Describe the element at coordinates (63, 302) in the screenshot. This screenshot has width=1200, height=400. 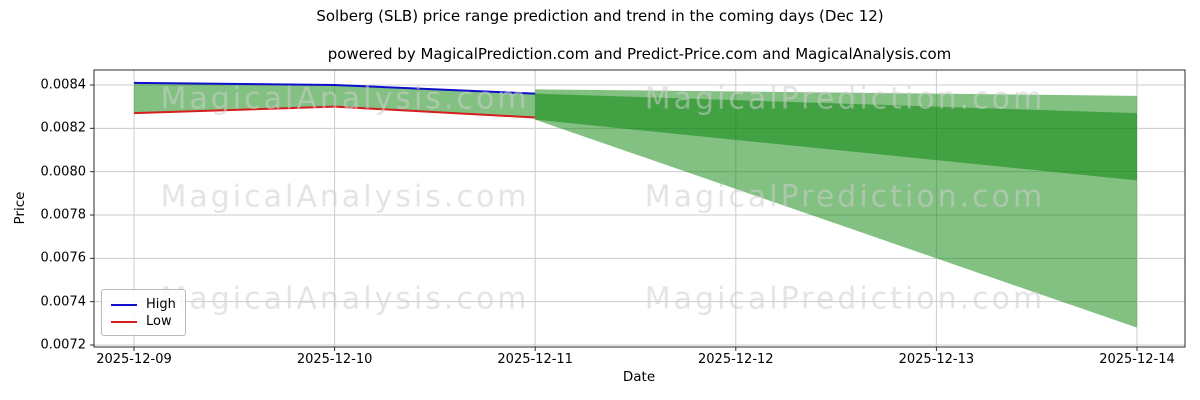
I see `y-tick-label: 0.0074` at that location.